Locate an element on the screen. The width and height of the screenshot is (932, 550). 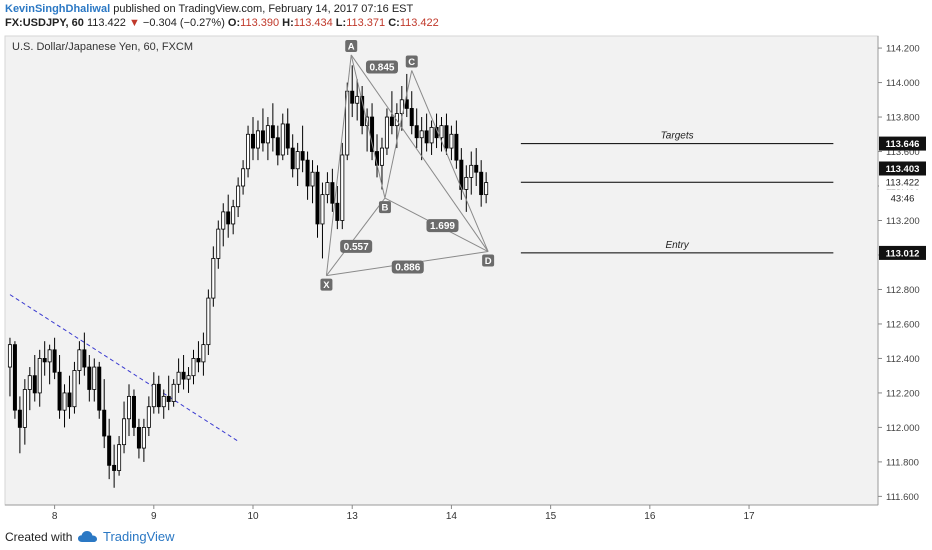
y-tick-label: 114.200 is located at coordinates (903, 49).